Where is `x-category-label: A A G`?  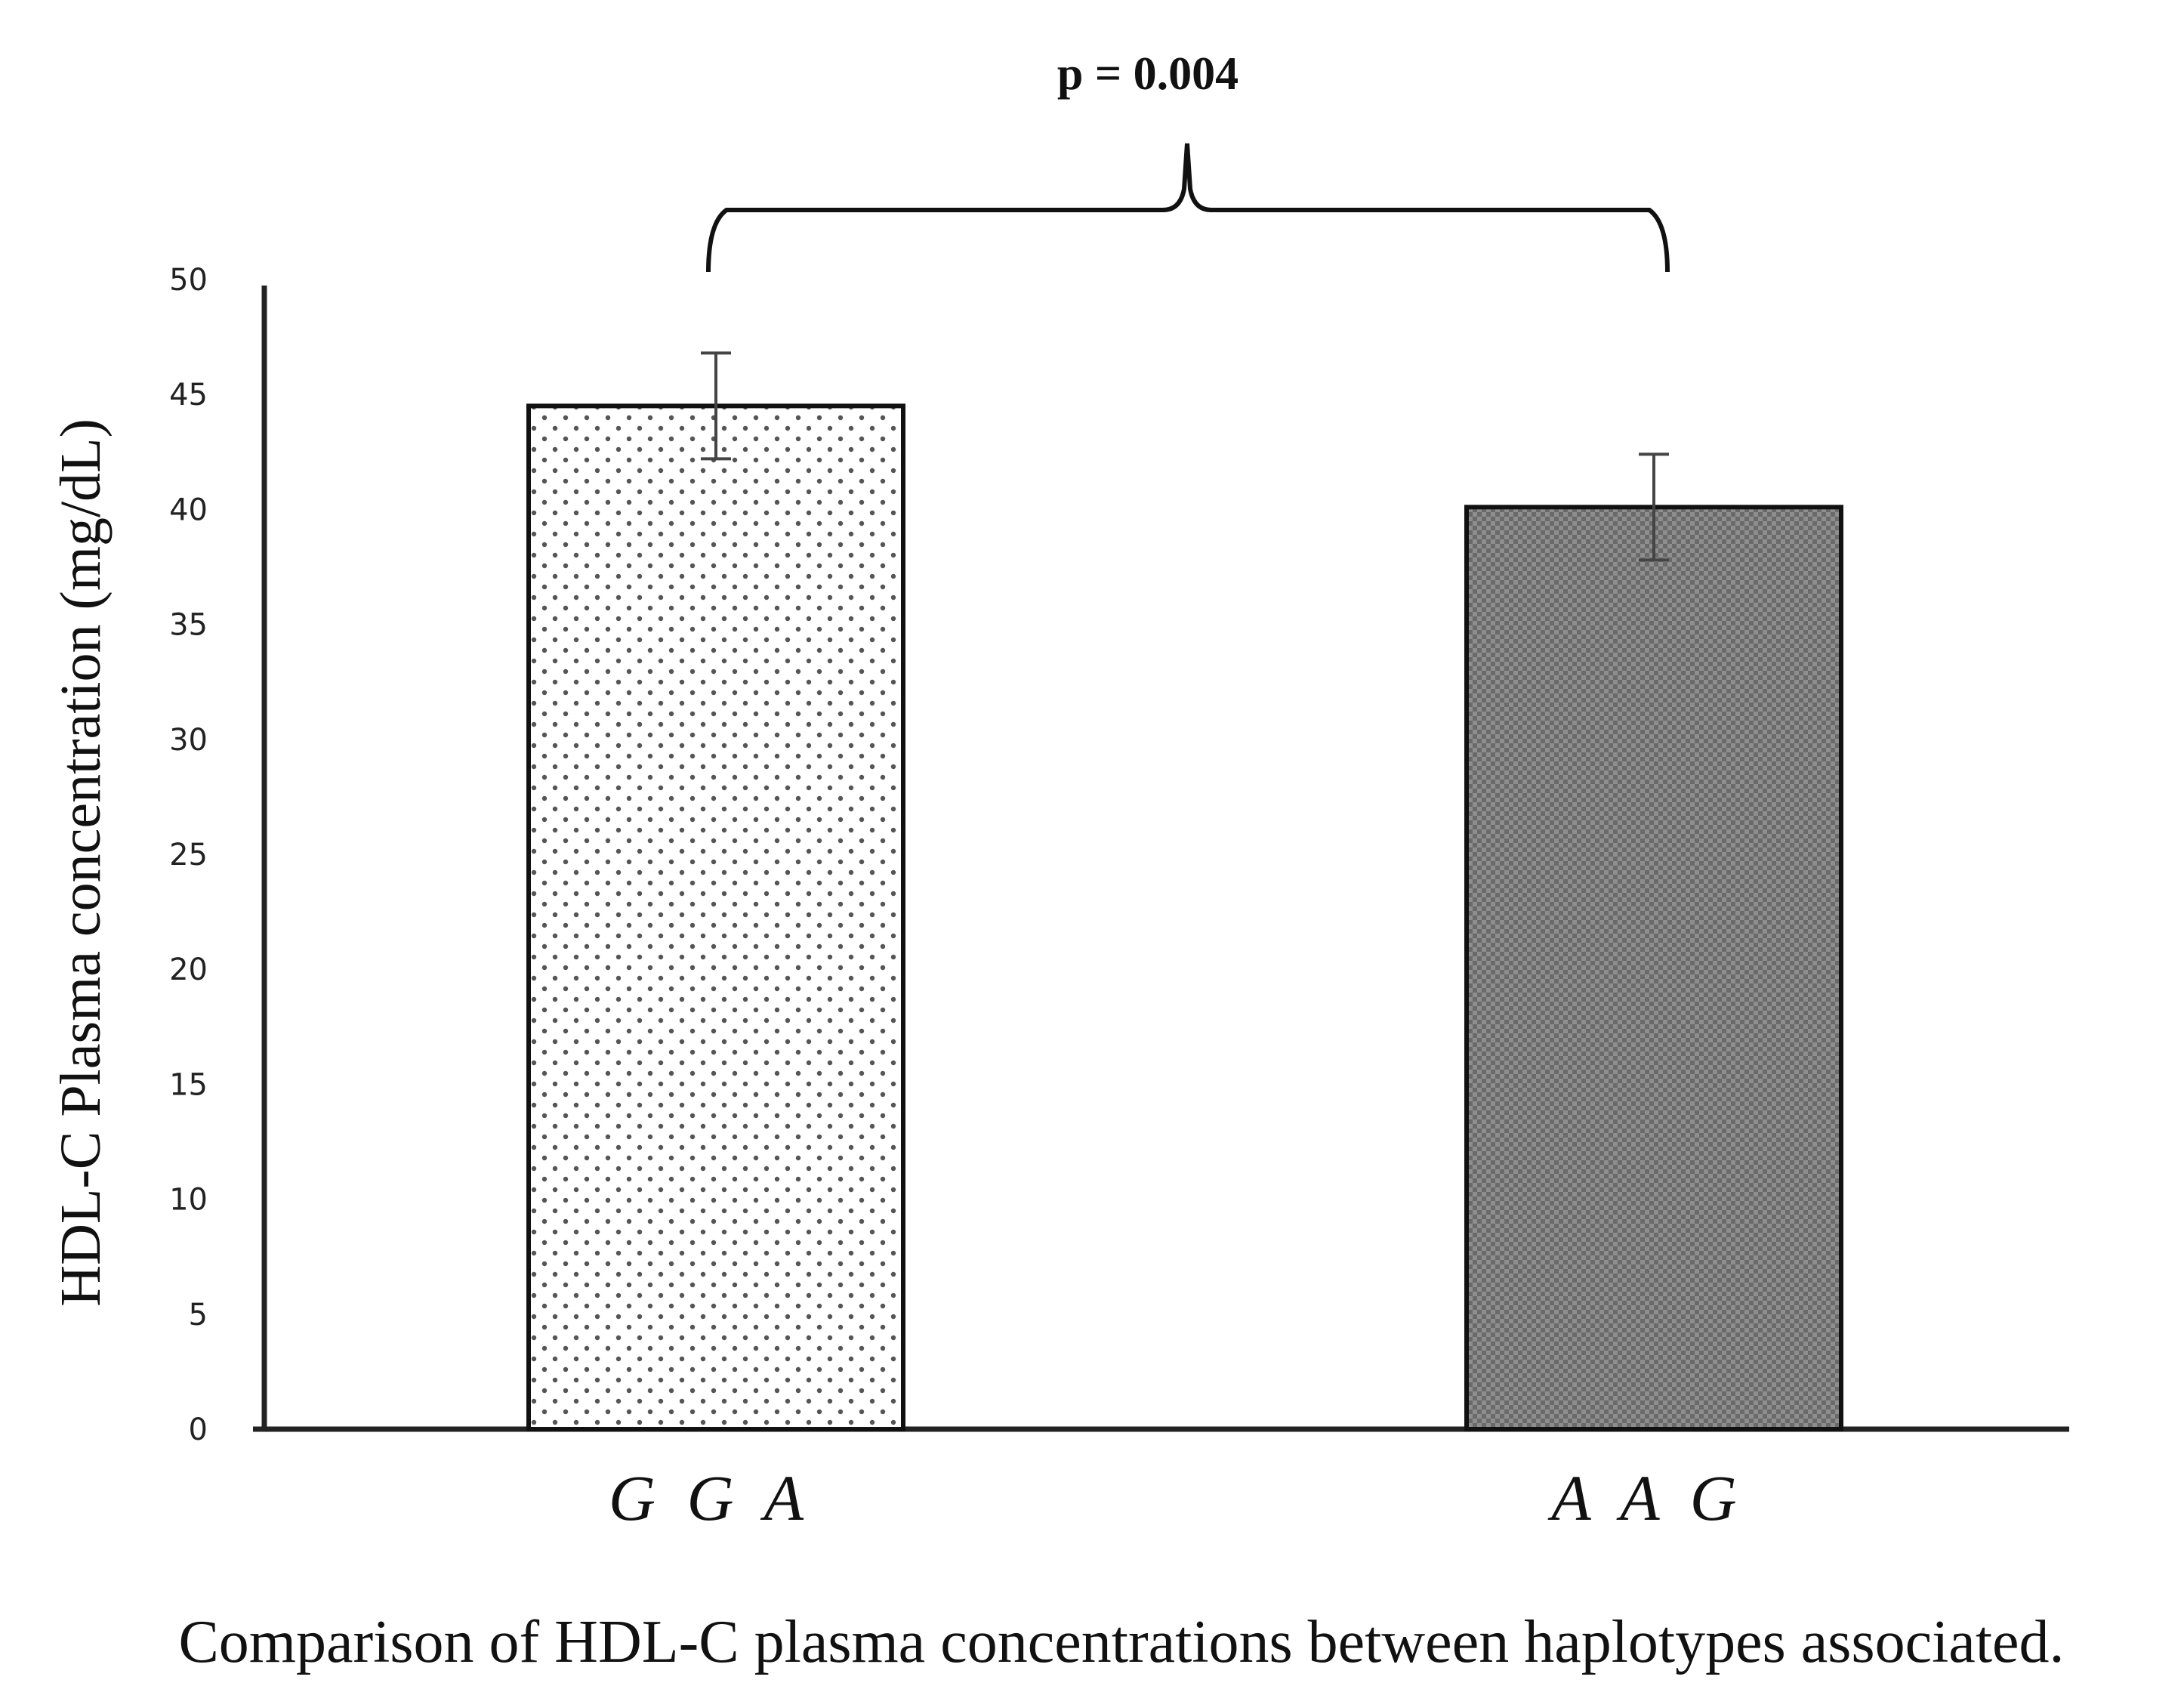
x-category-label: A A G is located at coordinates (1645, 1498).